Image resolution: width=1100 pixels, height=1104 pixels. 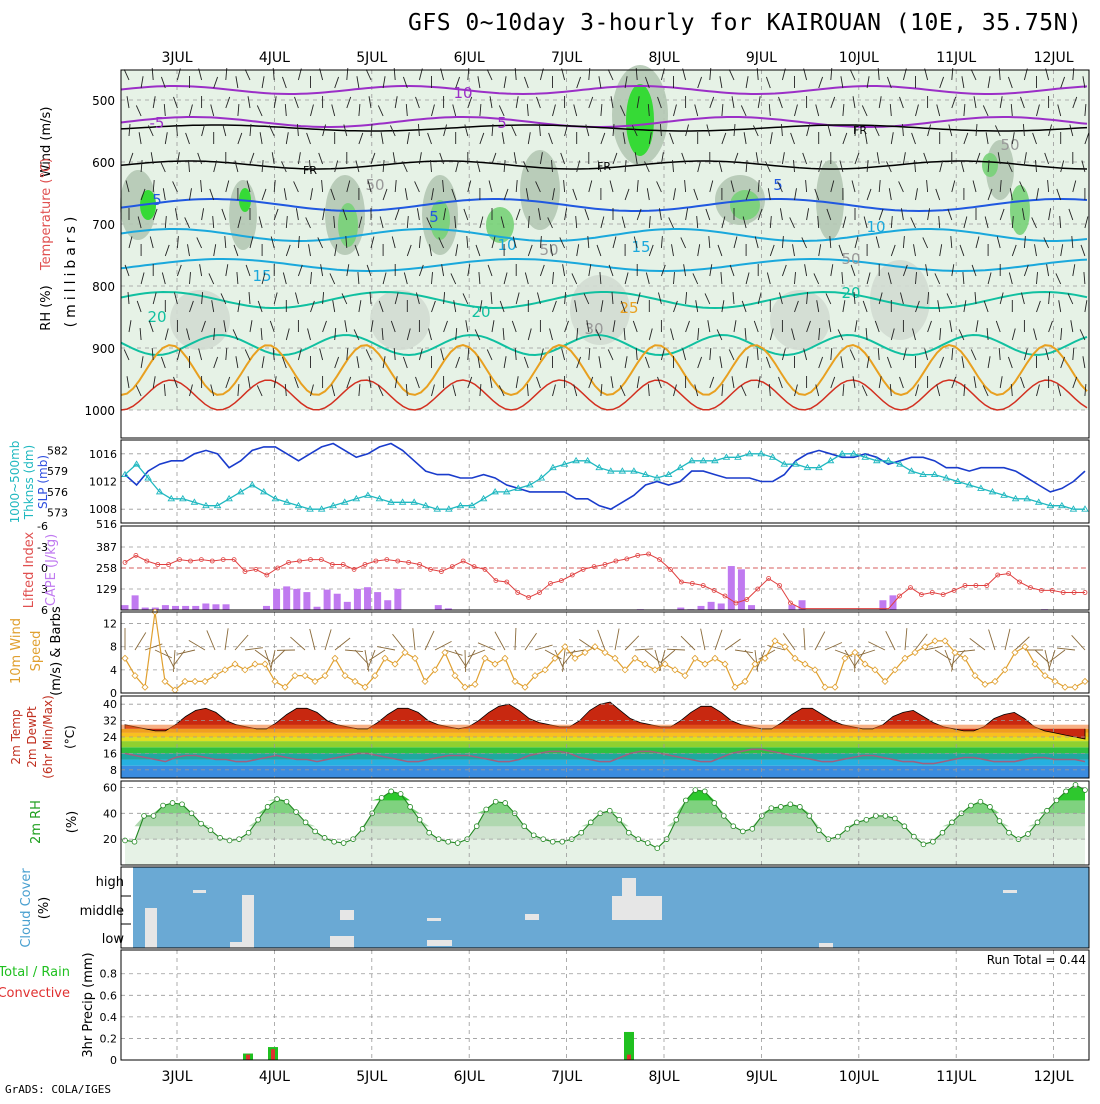 I want to click on day-label-top: 11JUL, so click(x=956, y=58).